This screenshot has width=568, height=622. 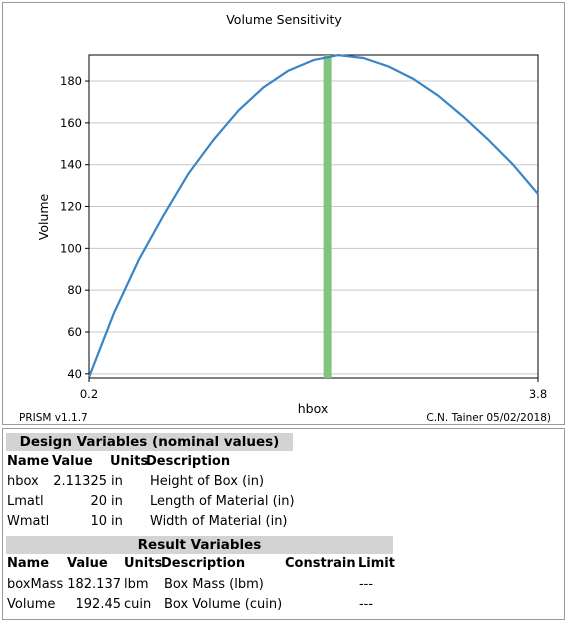 What do you see at coordinates (71, 81) in the screenshot?
I see `y-tick-label: 180` at bounding box center [71, 81].